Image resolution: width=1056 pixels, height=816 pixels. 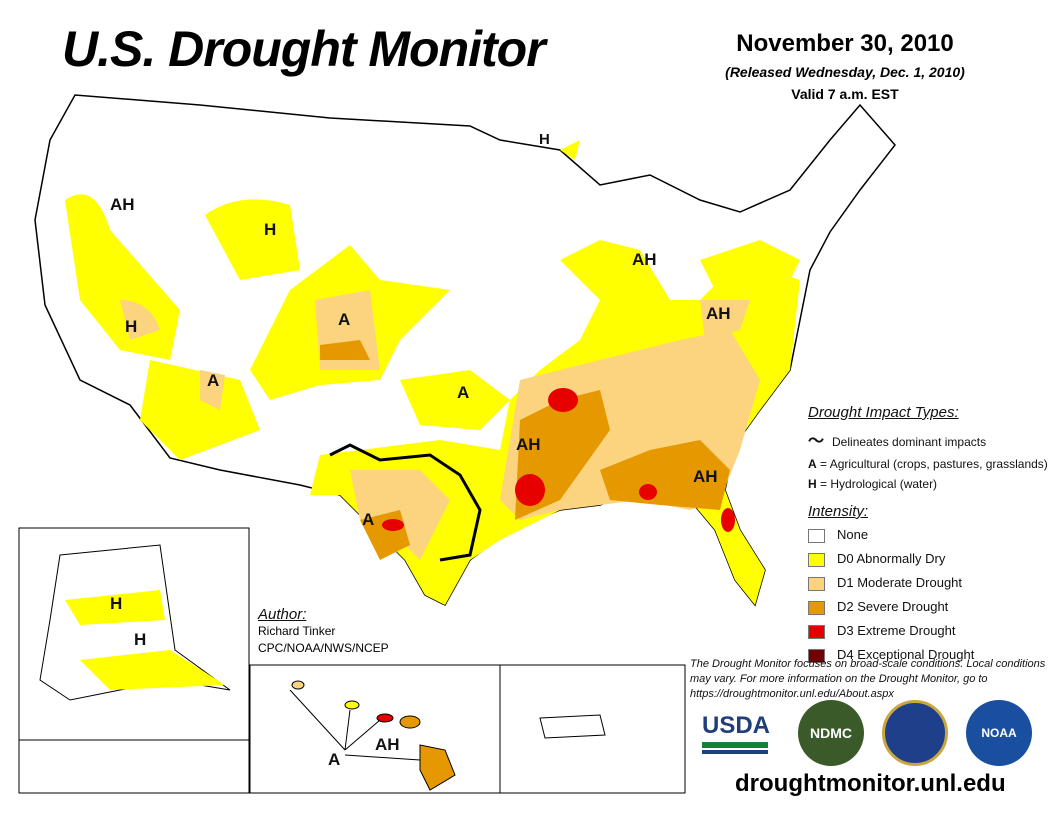 I want to click on intensity-label: D4 Exceptional Drought, so click(x=906, y=654).